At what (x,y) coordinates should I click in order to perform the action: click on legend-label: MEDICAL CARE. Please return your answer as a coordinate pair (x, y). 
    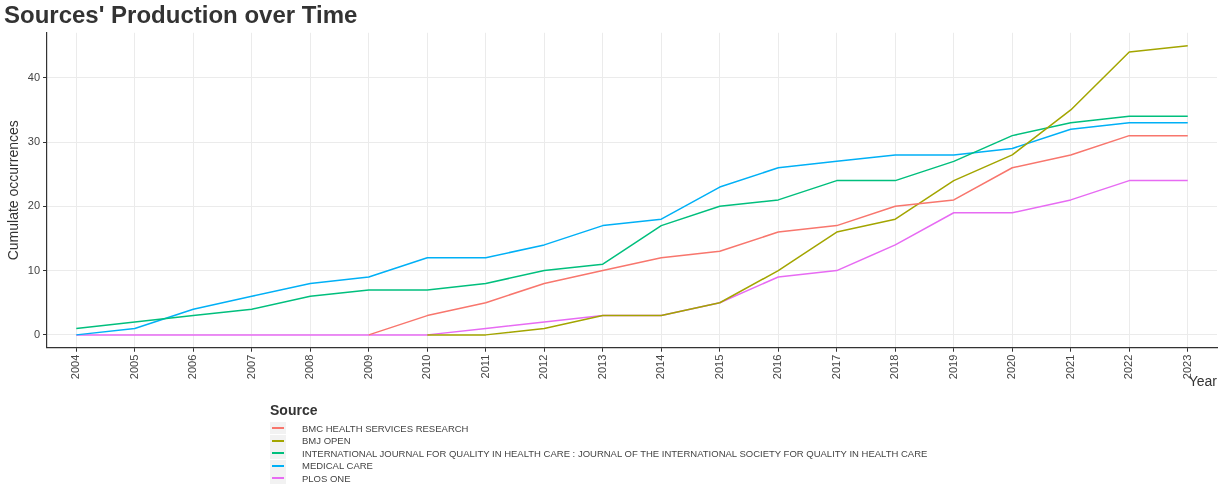
    Looking at the image, I should click on (337, 466).